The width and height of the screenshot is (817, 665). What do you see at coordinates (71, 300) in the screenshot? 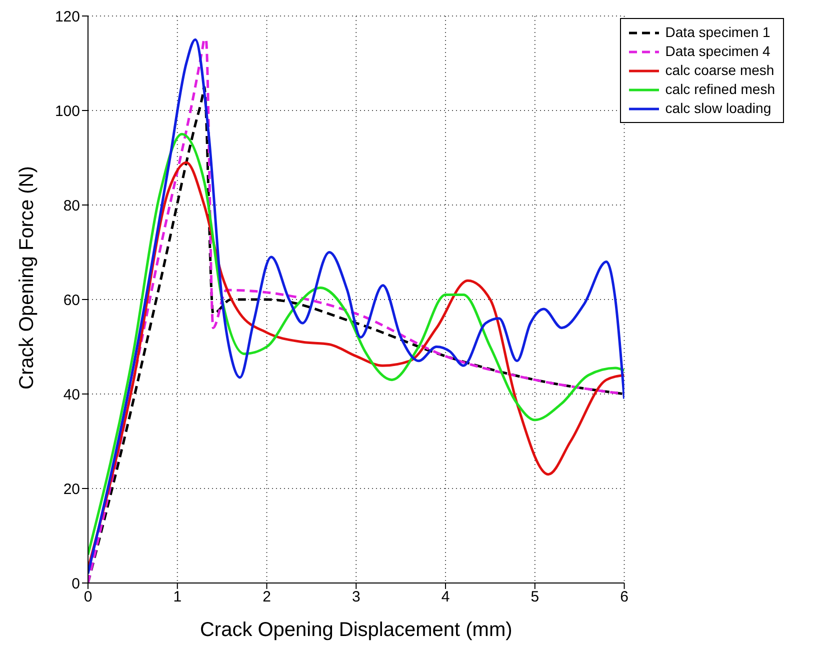
I see `y-tick-label: 60` at bounding box center [71, 300].